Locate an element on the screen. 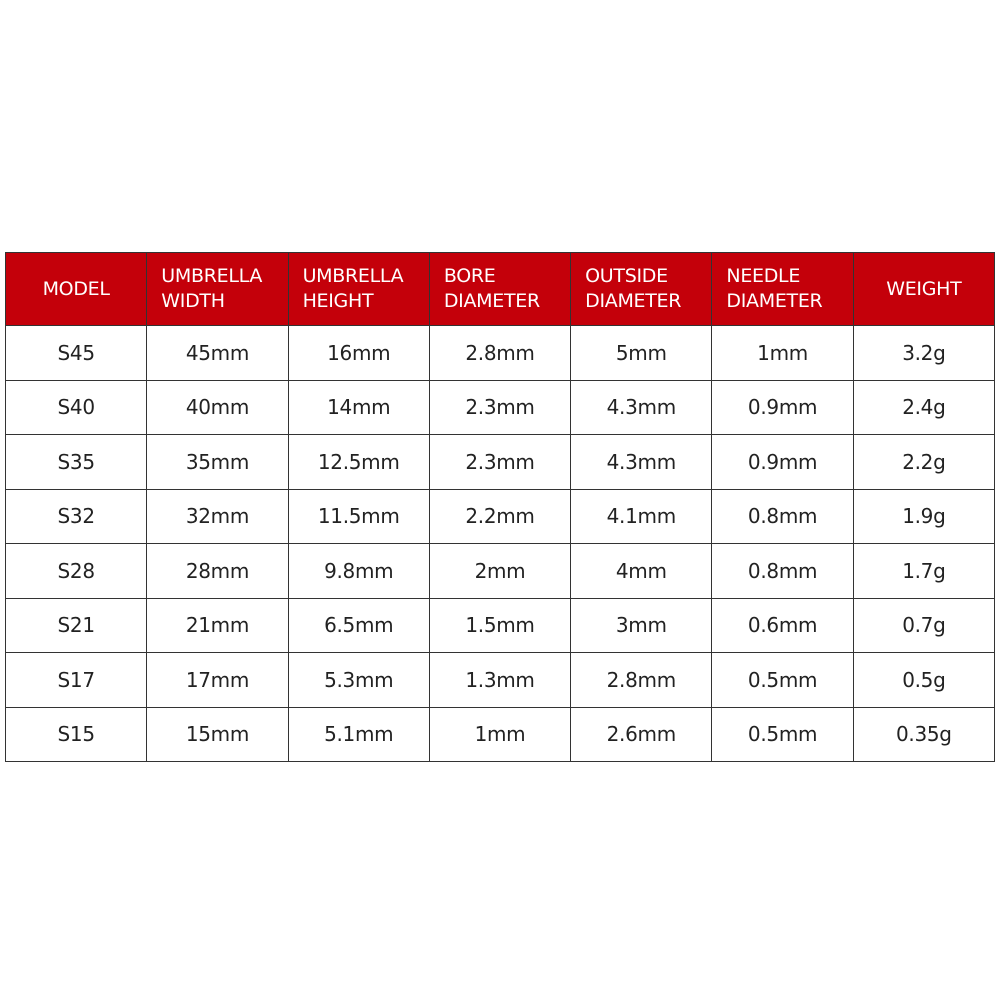 This screenshot has height=1000, width=1000. header-text: WEIGHT is located at coordinates (924, 288).